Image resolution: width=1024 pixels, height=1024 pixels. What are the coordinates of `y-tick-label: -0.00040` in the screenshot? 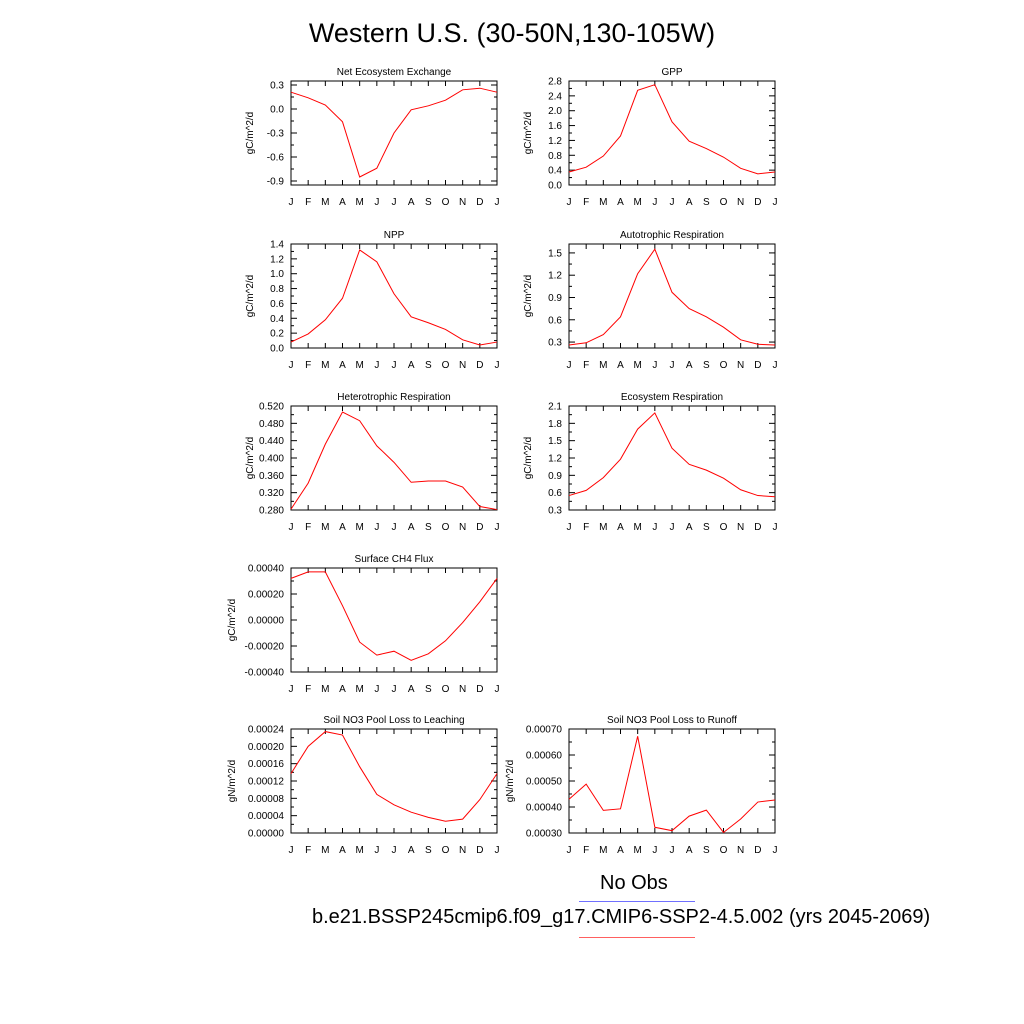 It's located at (265, 673).